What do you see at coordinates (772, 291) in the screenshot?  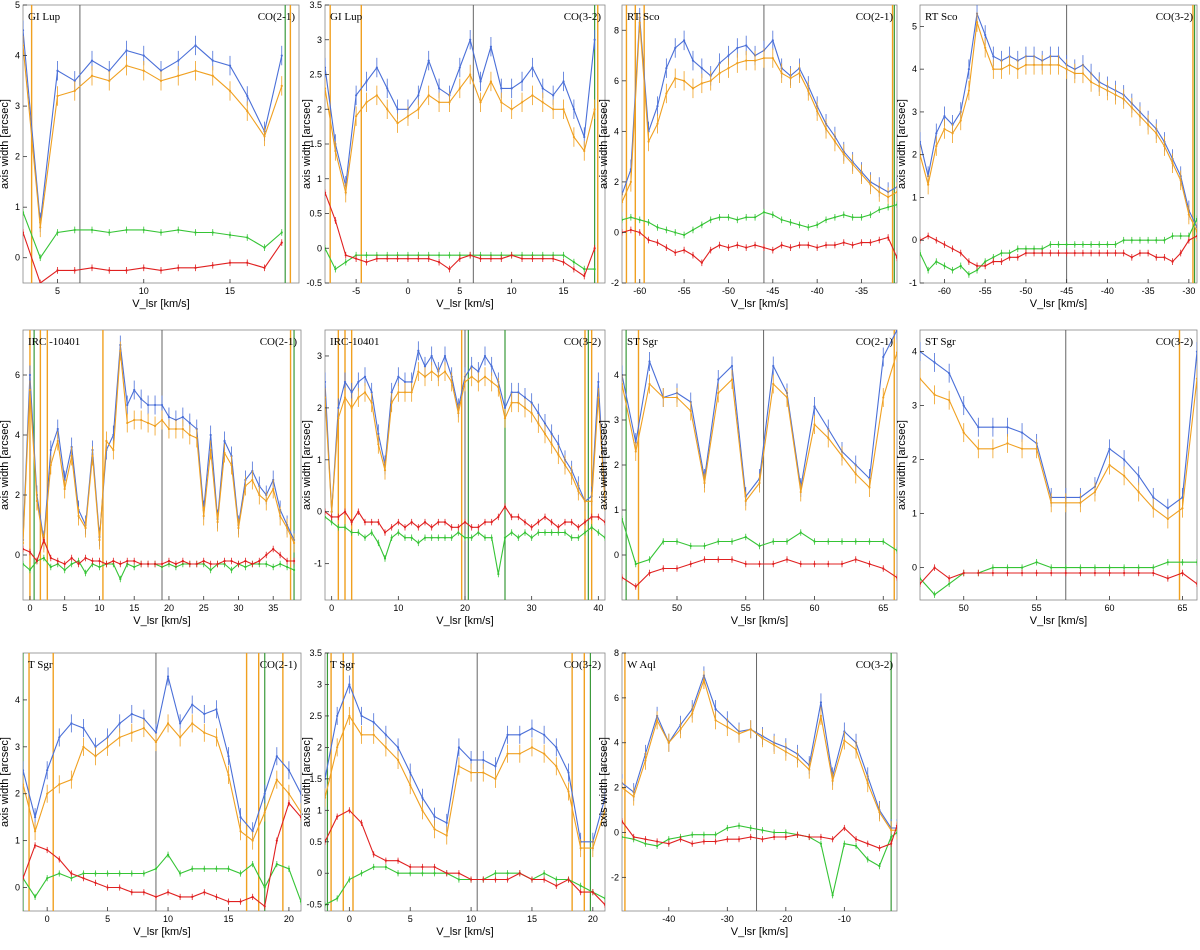 I see `x-tick-label: -45` at bounding box center [772, 291].